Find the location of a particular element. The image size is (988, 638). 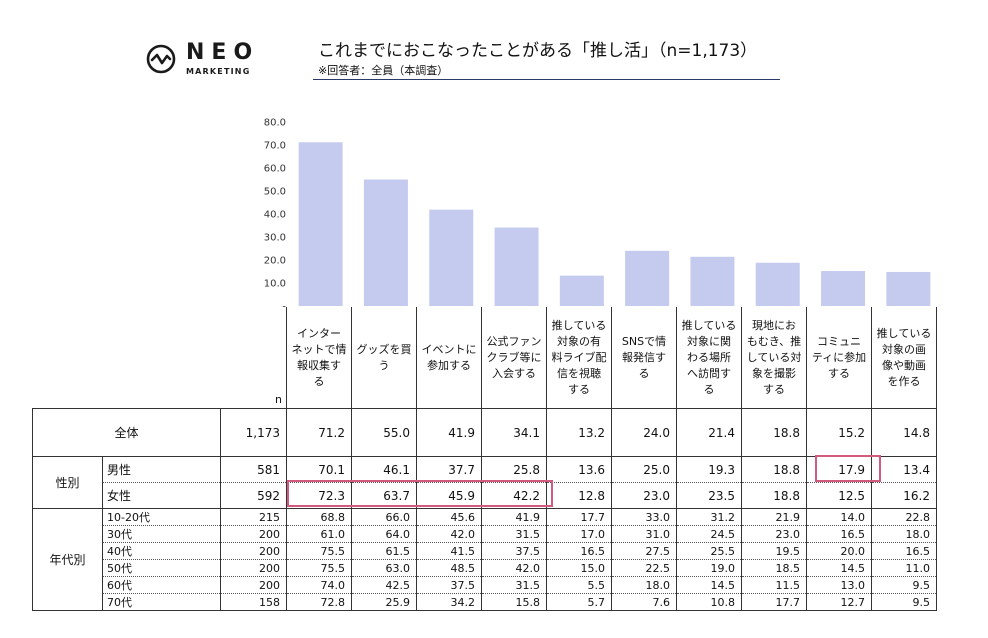

row-label: 40代 is located at coordinates (161, 551).